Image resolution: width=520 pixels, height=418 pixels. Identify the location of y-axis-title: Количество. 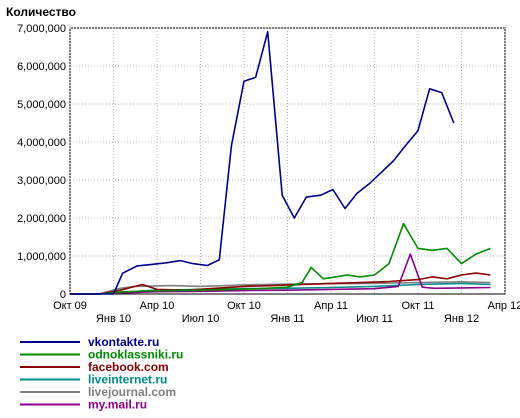
(41, 12).